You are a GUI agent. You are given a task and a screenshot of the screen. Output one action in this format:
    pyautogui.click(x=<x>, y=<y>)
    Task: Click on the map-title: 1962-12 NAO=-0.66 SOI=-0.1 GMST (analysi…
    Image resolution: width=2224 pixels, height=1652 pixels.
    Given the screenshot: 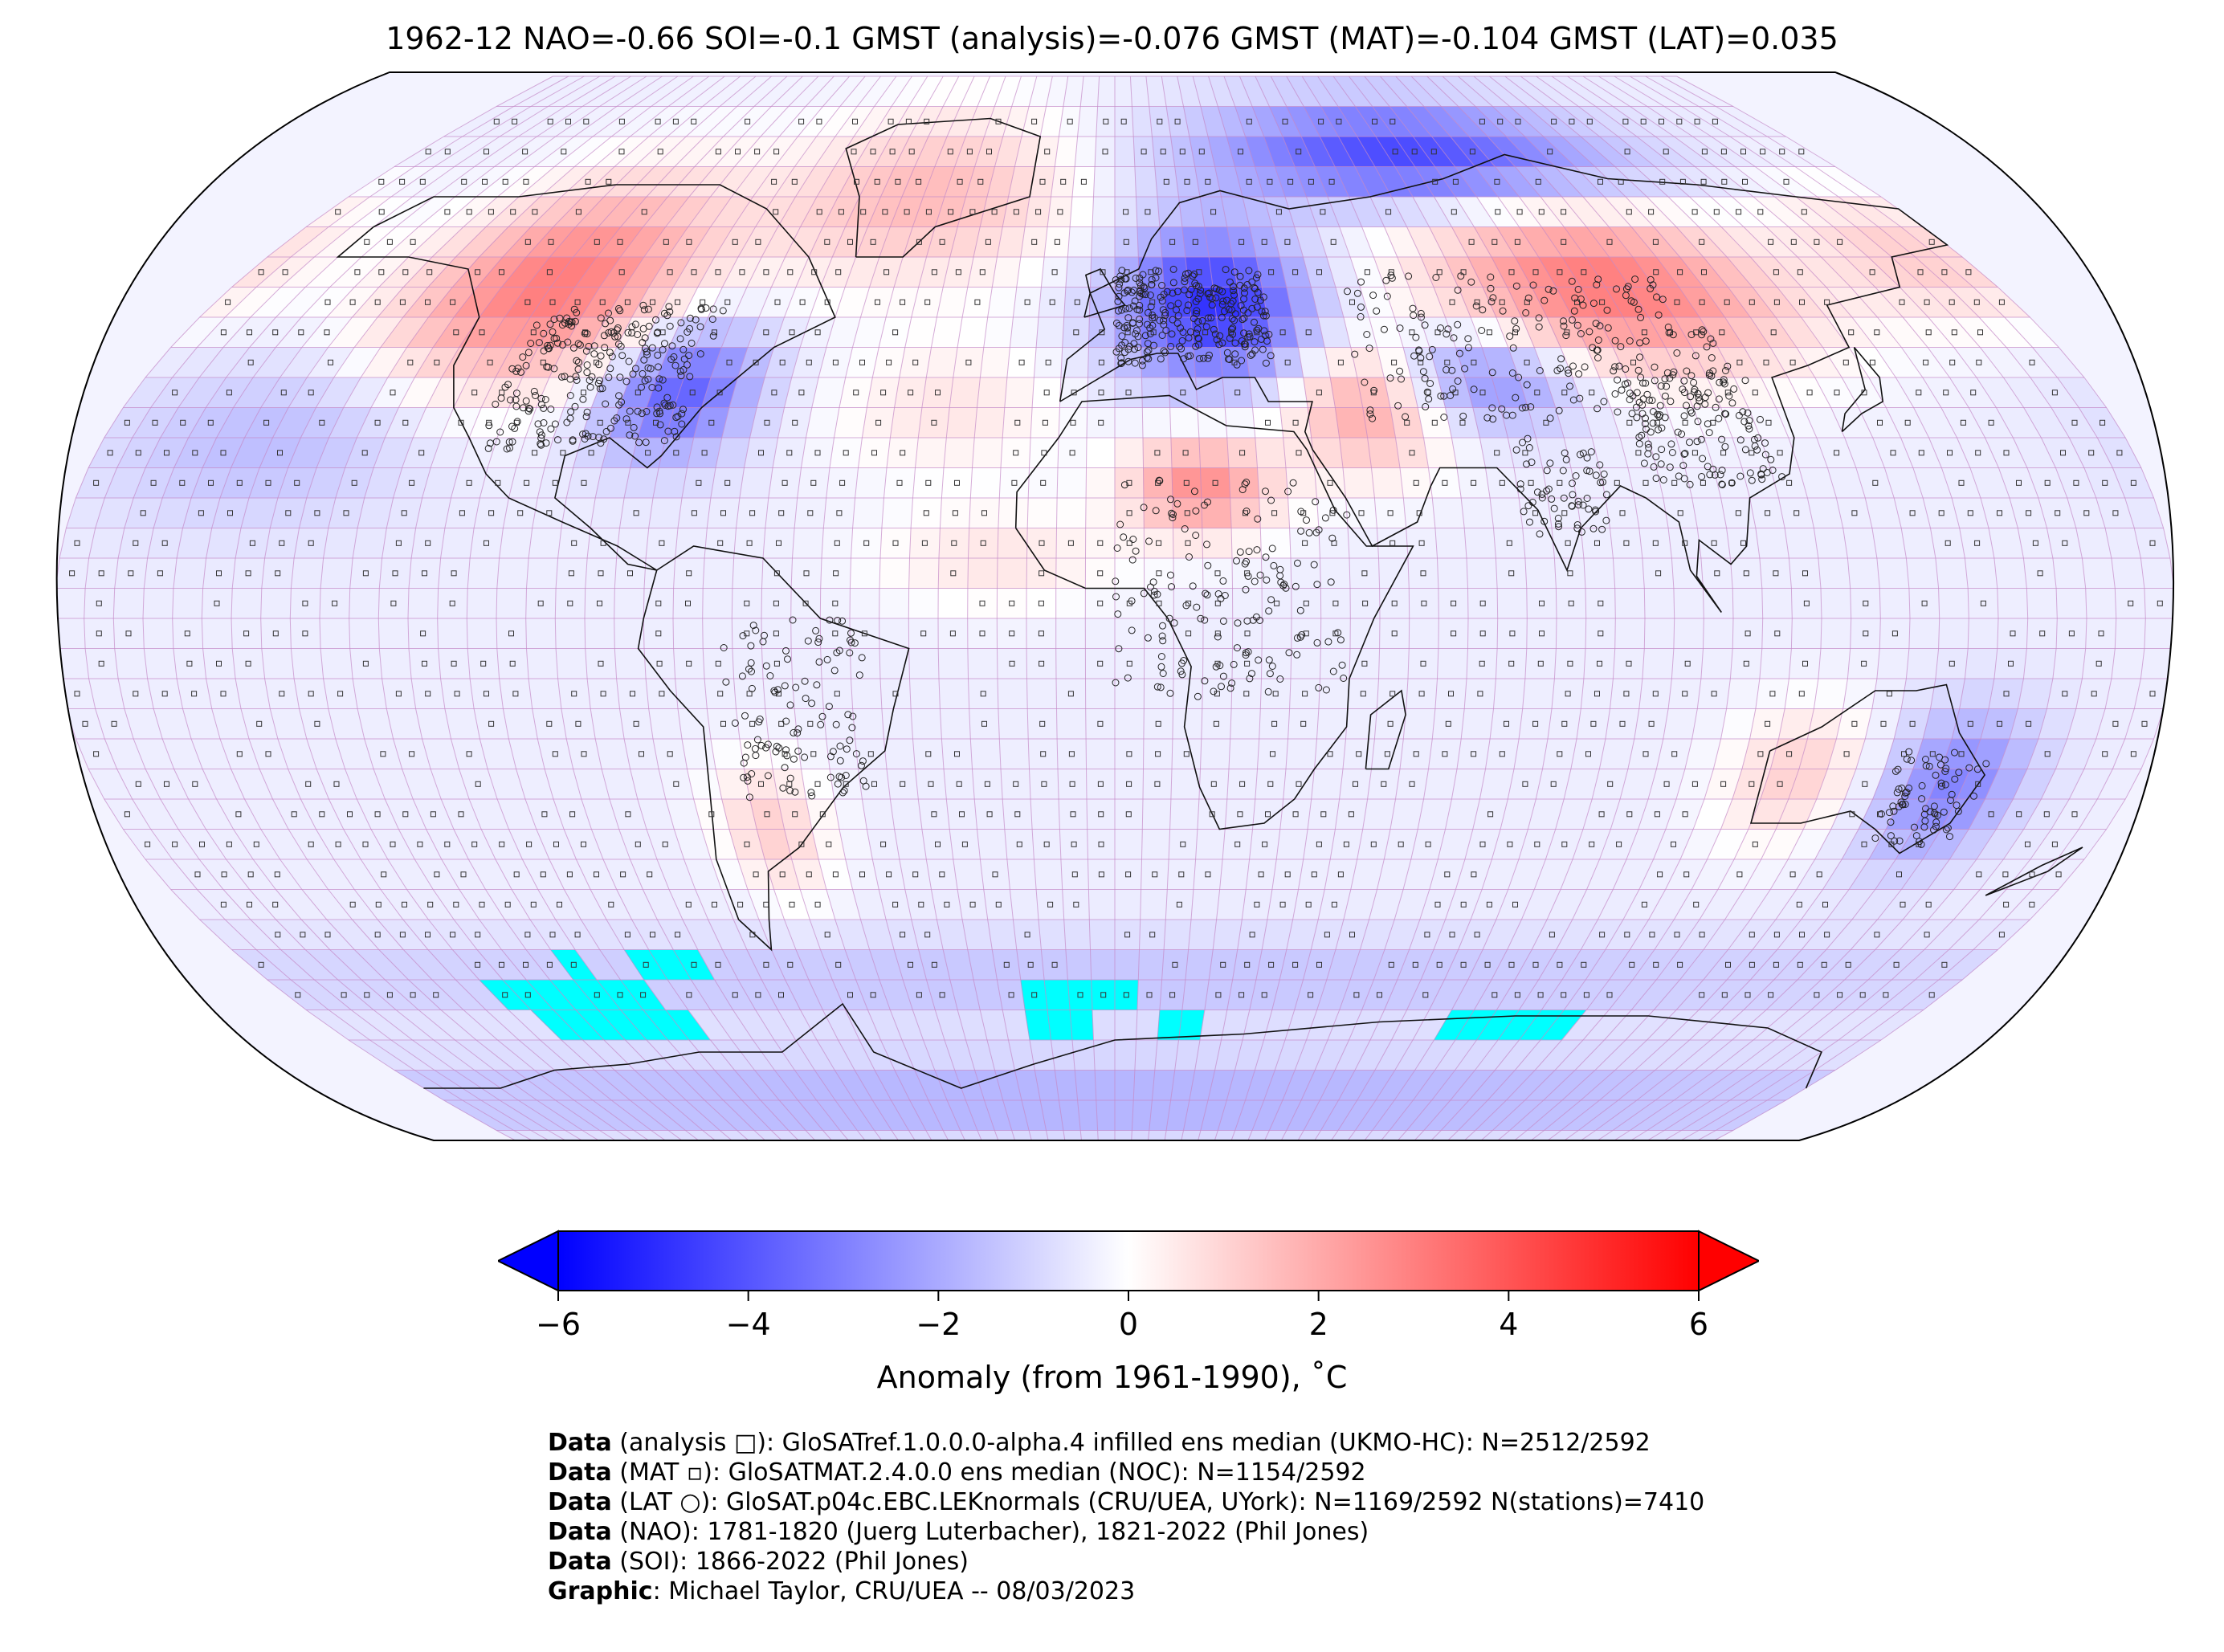 What is the action you would take?
    pyautogui.click(x=1112, y=38)
    